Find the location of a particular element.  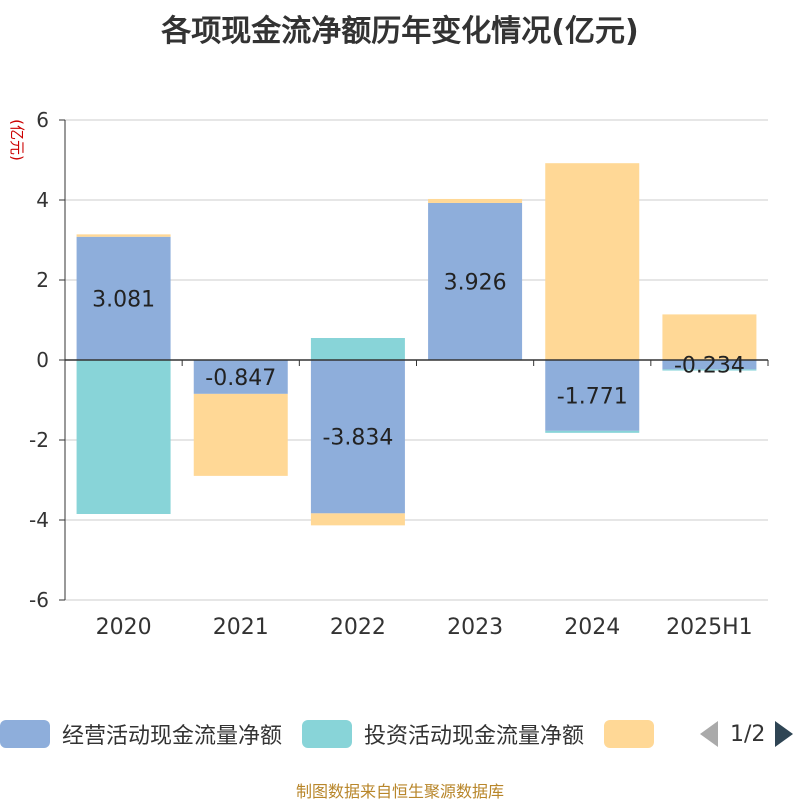

chart-title: 各项现金流净额历年变化情况(亿元) is located at coordinates (400, 31).